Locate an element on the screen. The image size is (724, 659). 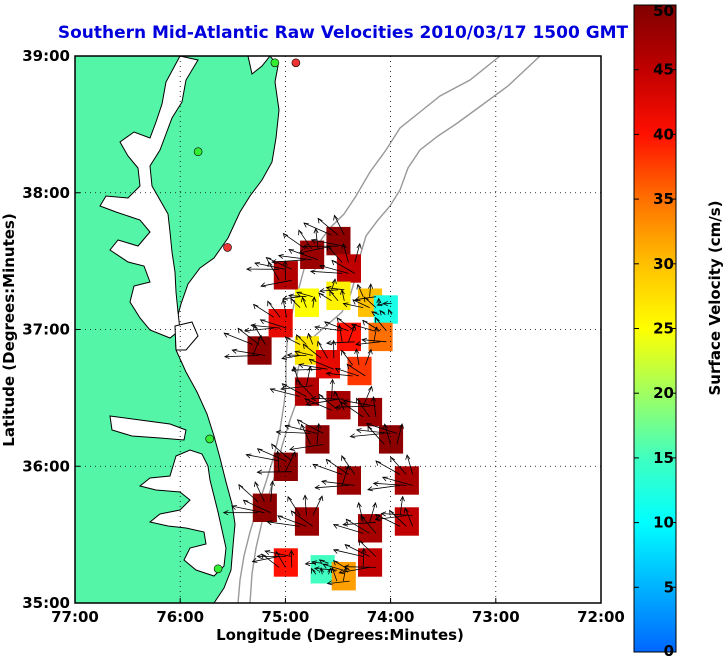
x-tick-label: 76:00 is located at coordinates (180, 617).